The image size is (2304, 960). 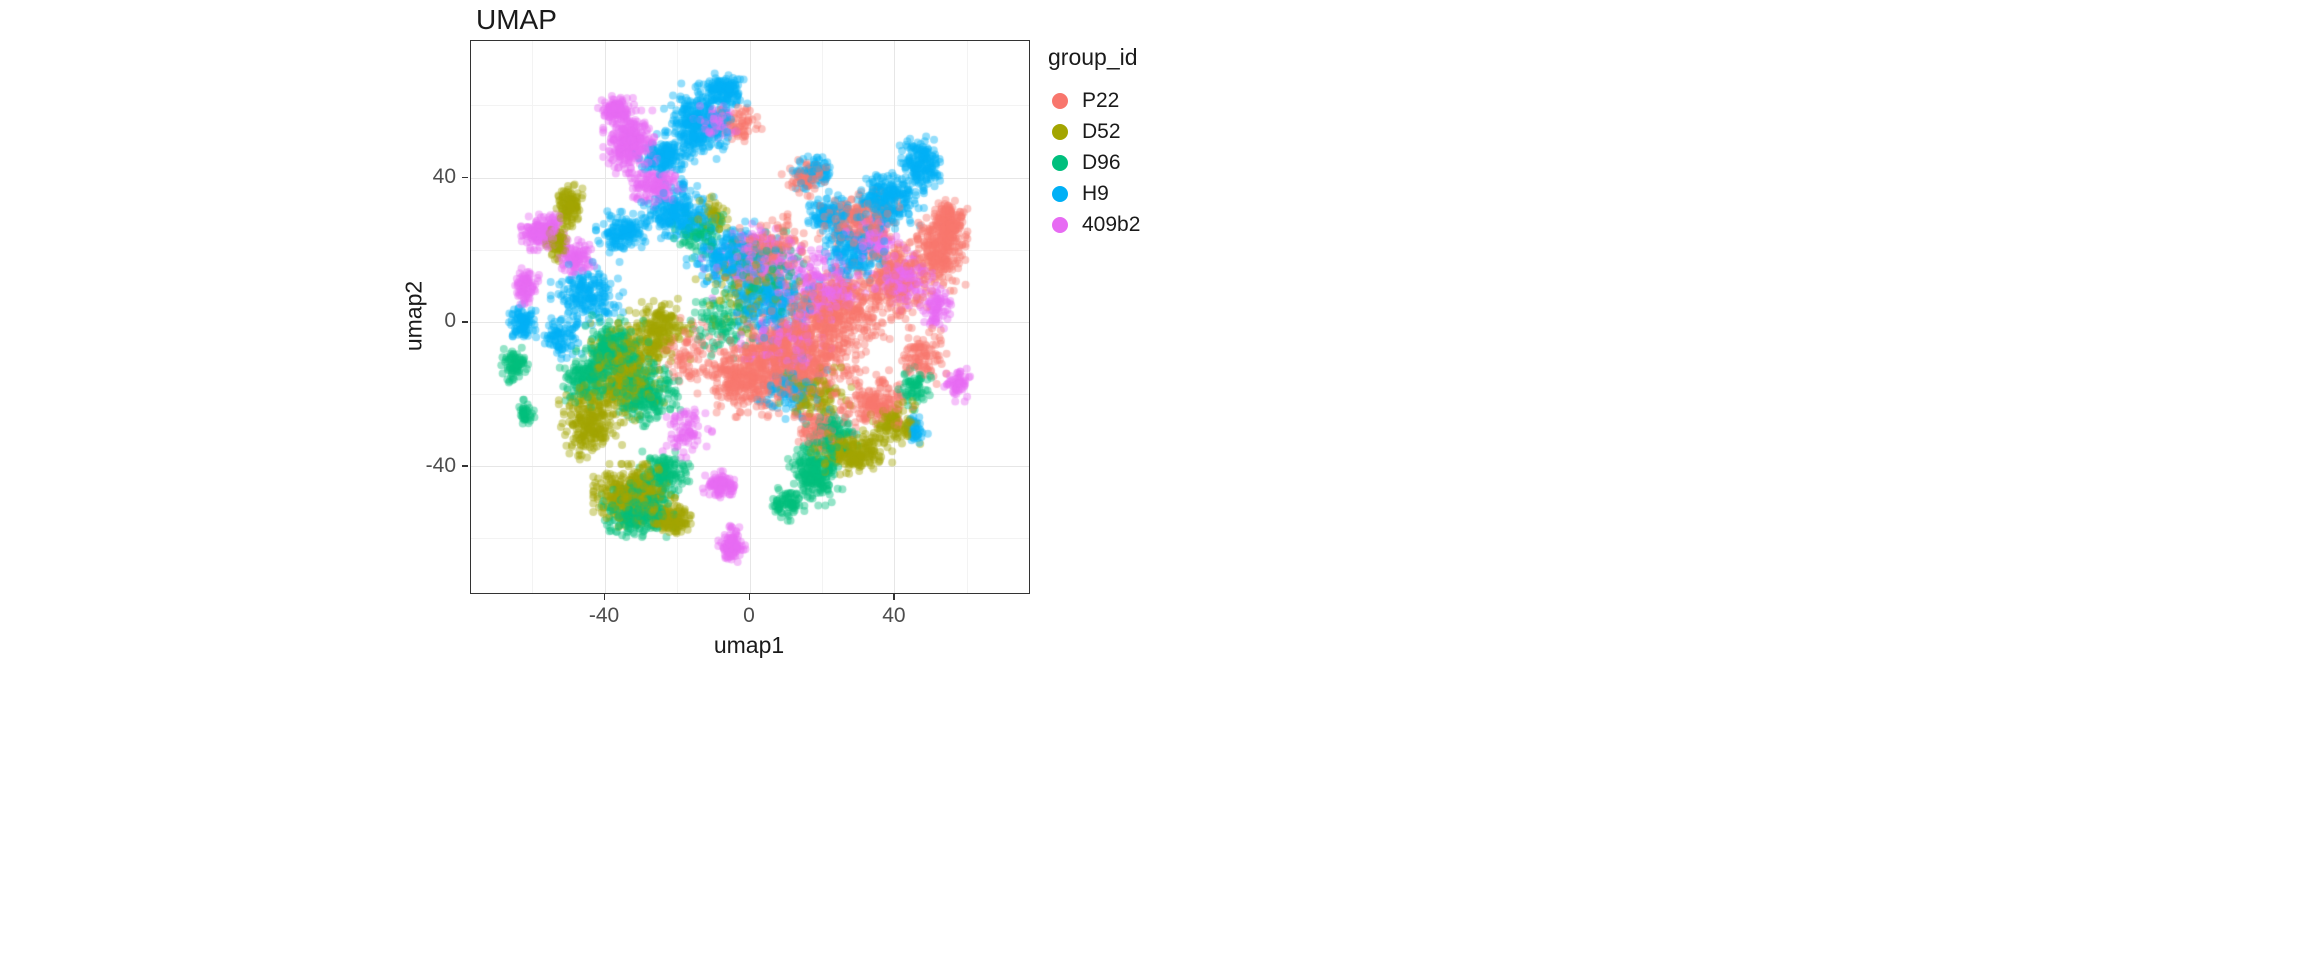 What do you see at coordinates (749, 615) in the screenshot?
I see `x-tick-label: 0` at bounding box center [749, 615].